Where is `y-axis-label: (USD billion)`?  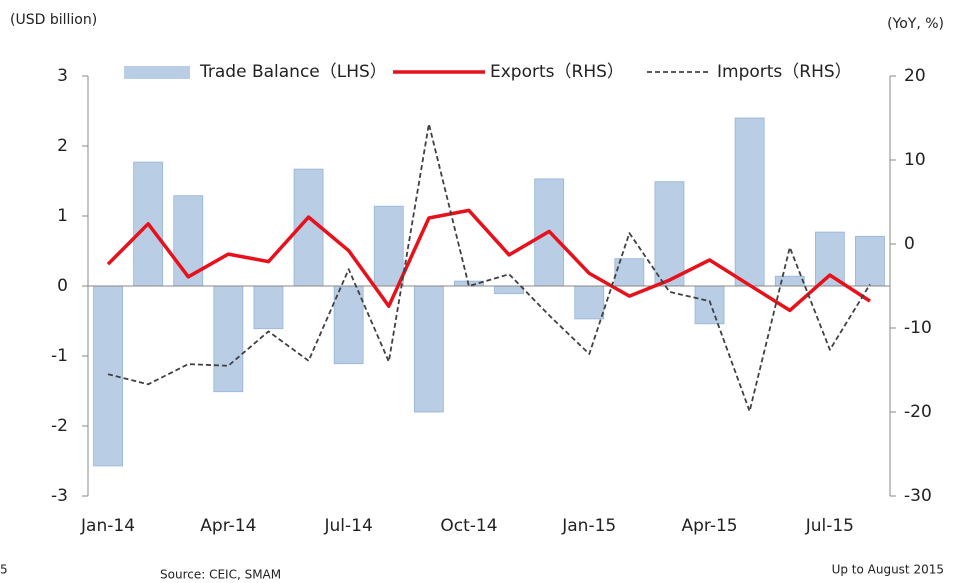 y-axis-label: (USD billion) is located at coordinates (53, 20).